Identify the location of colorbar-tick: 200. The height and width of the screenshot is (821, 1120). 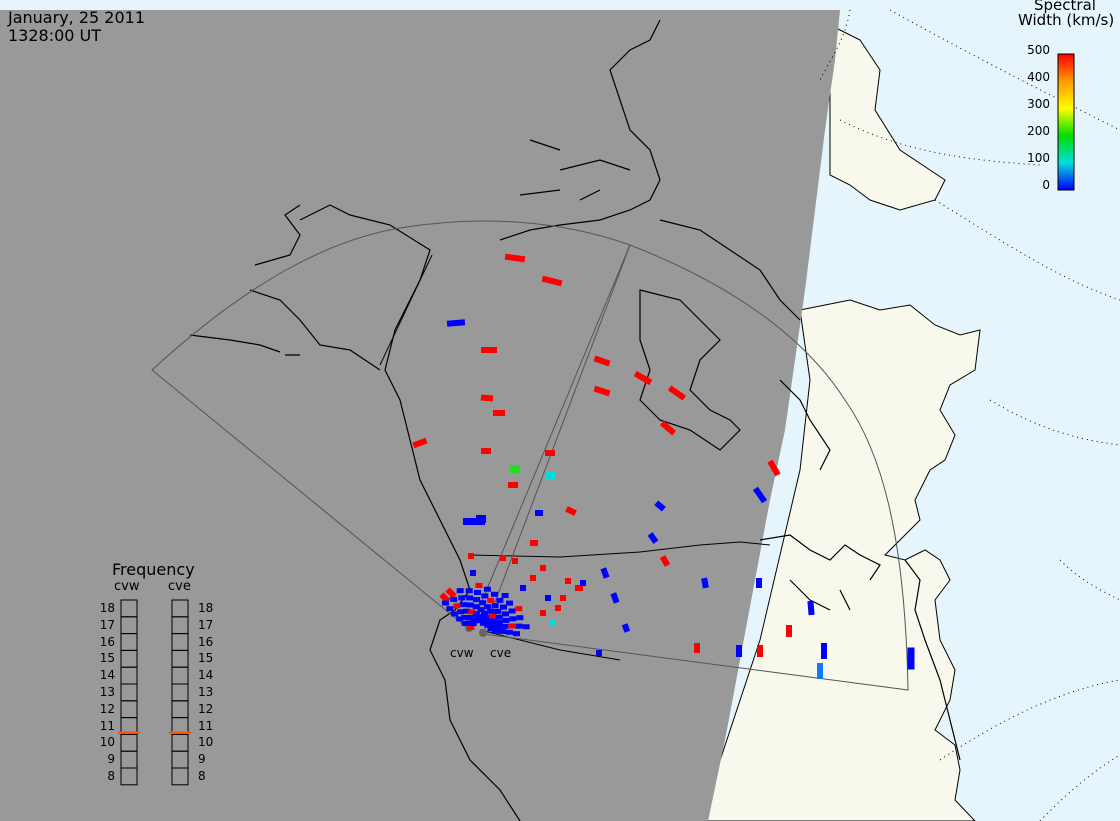
(1038, 131).